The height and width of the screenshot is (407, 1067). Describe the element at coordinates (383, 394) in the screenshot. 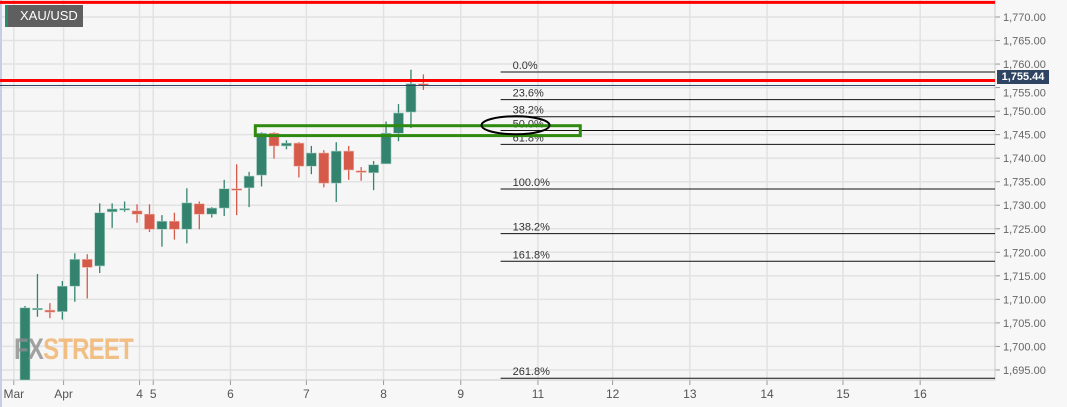

I see `x-tick-label: 8` at that location.